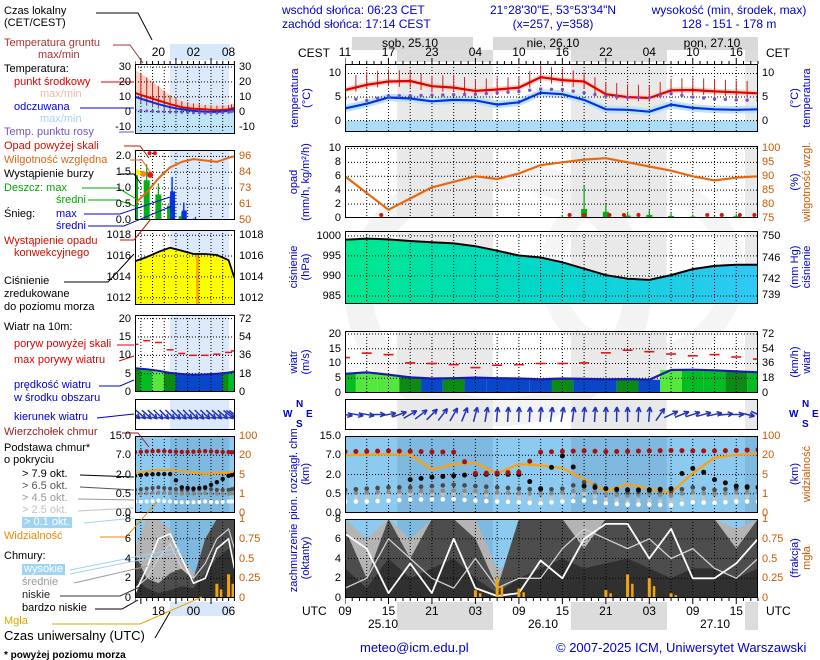  Describe the element at coordinates (795, 98) in the screenshot. I see `axis-title-line: (°C)` at that location.